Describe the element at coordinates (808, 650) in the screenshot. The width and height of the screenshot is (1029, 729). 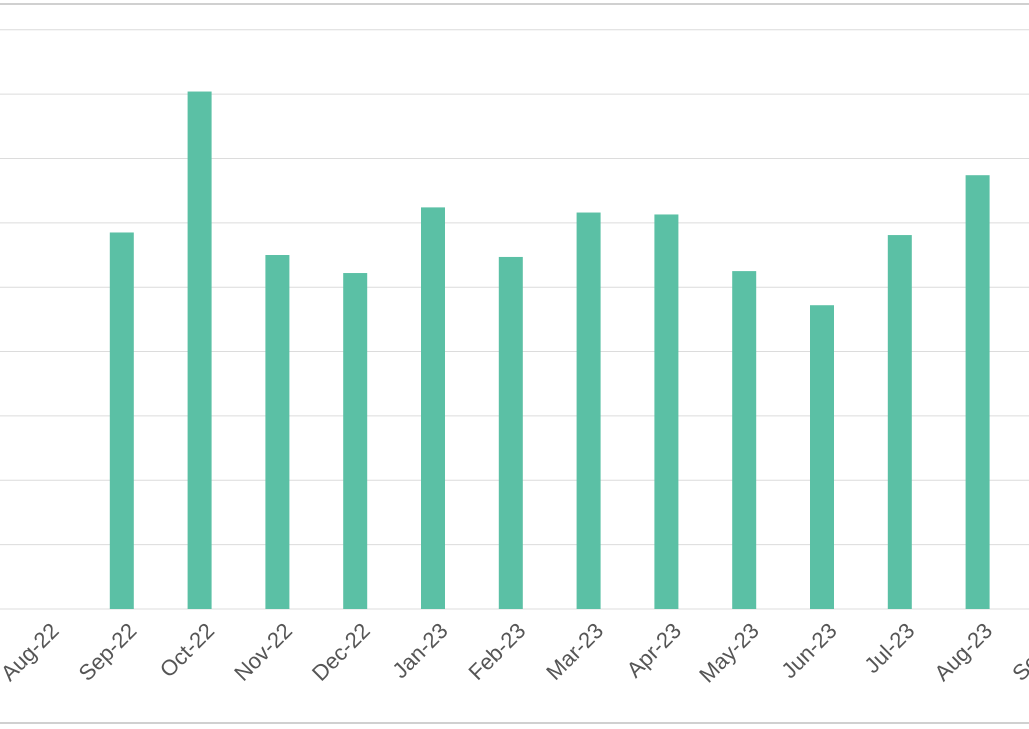
I see `x-tick-label: Jun-23` at that location.